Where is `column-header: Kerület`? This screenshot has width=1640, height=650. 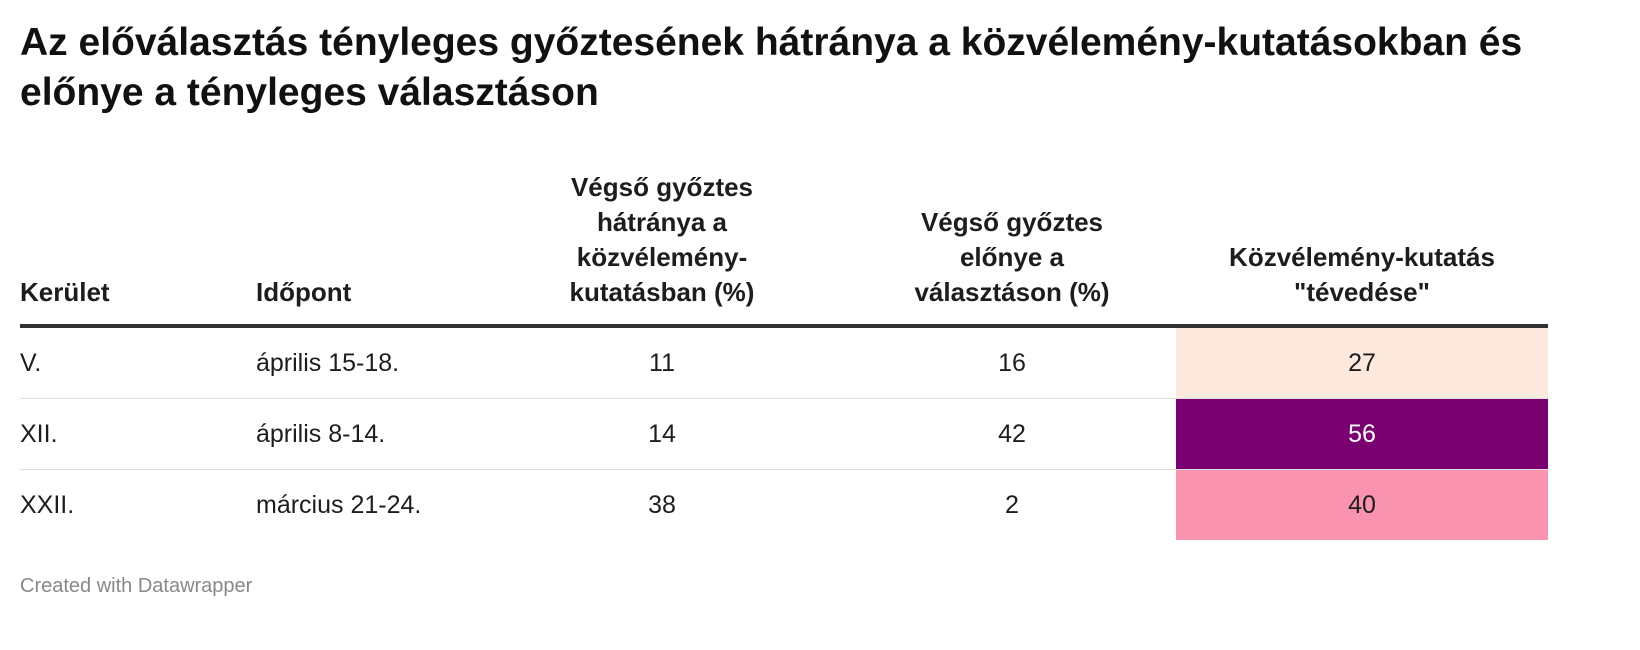
column-header: Kerület is located at coordinates (138, 249).